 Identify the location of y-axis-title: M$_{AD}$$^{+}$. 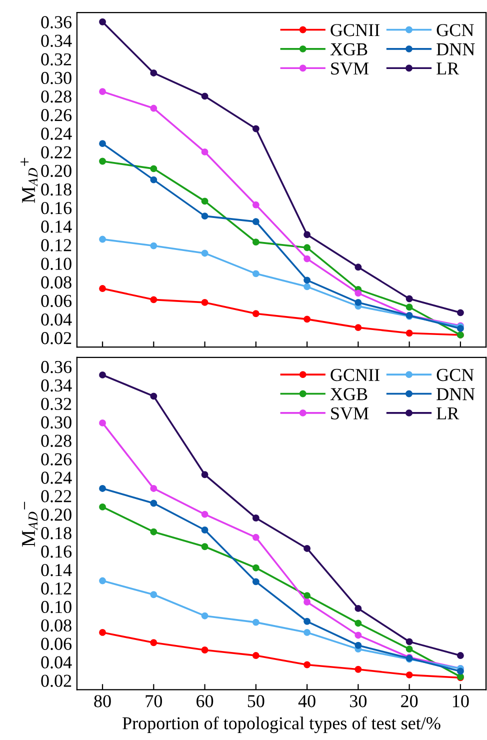
(29, 180).